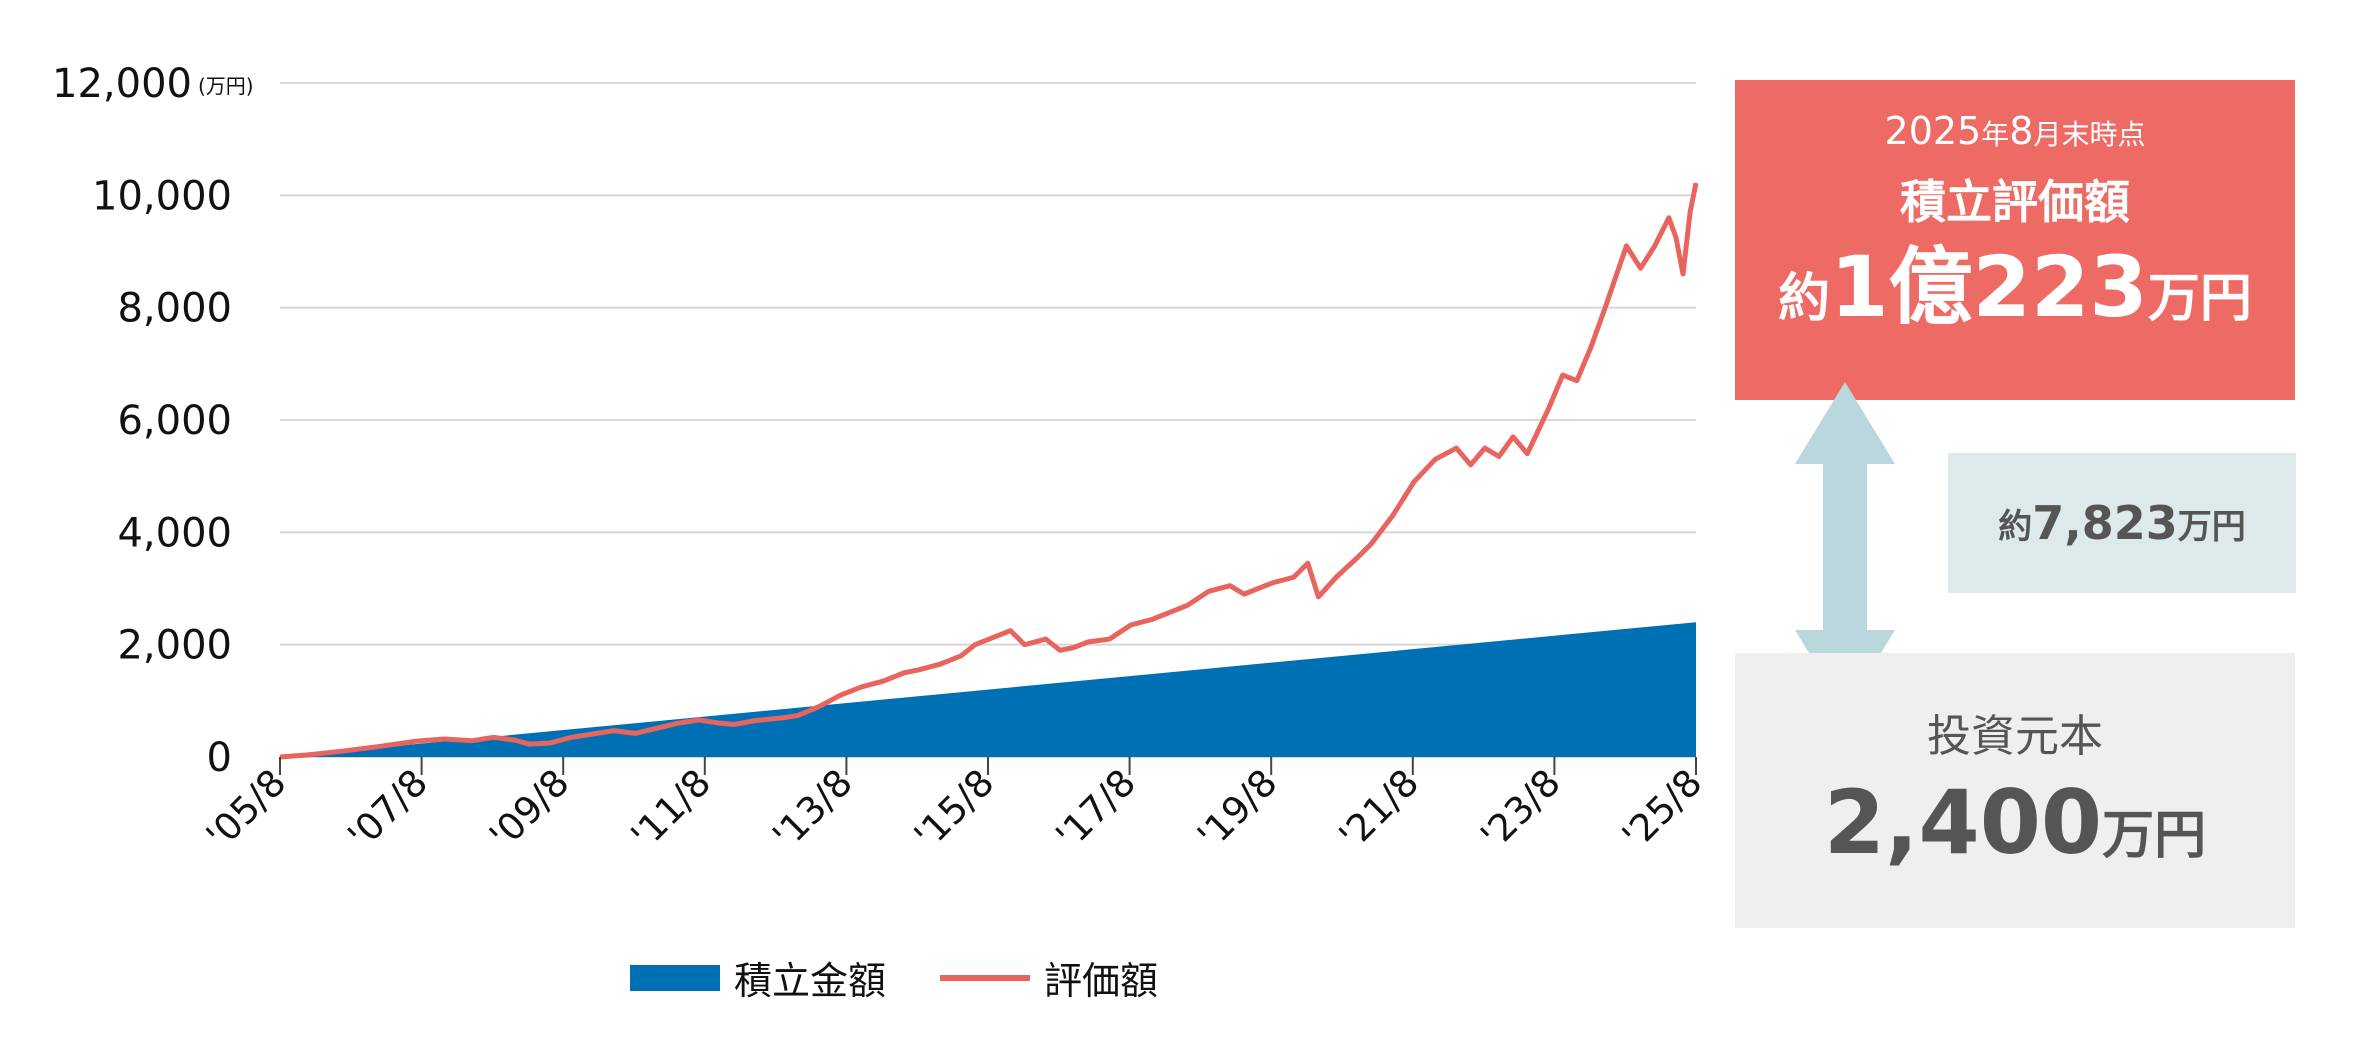 Image resolution: width=2368 pixels, height=1060 pixels. I want to click on double-arrow-icon, so click(1845, 547).